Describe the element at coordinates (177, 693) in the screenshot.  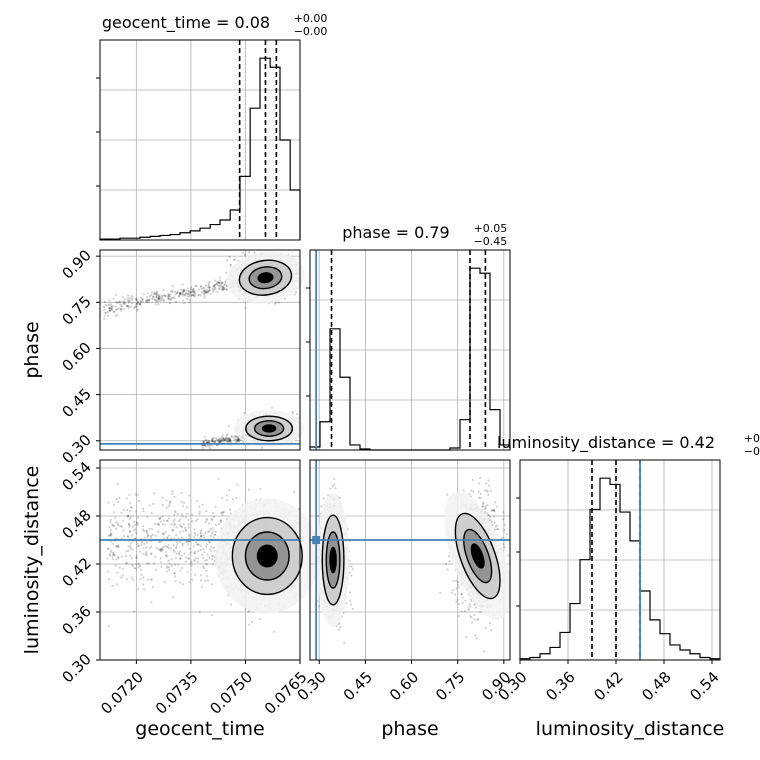
I see `x-tick-label: 0.0735` at that location.